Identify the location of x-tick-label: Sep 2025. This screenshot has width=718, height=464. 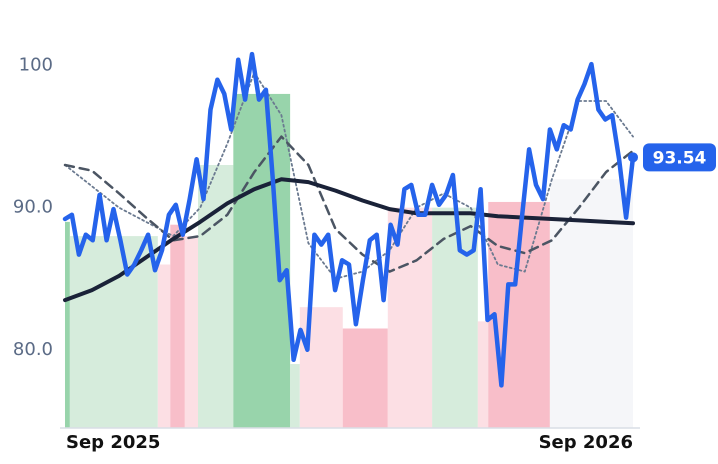
(113, 442).